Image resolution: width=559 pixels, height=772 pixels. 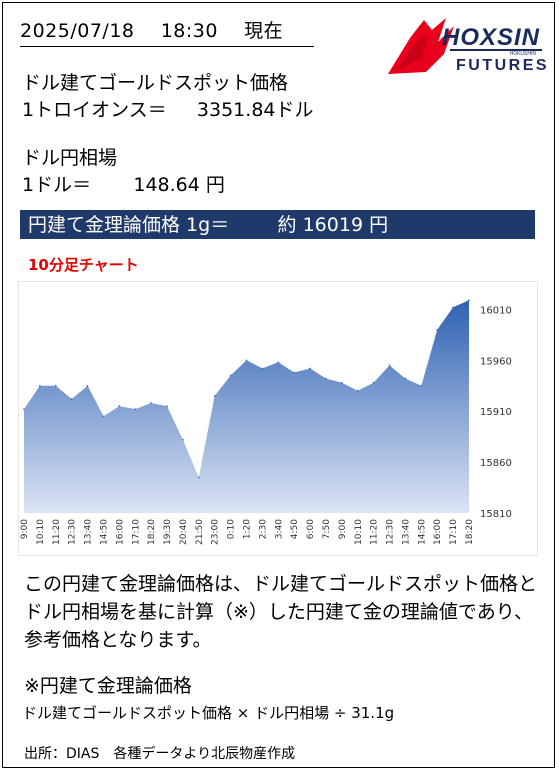 What do you see at coordinates (333, 225) in the screenshot?
I see `banner-value: 16019` at bounding box center [333, 225].